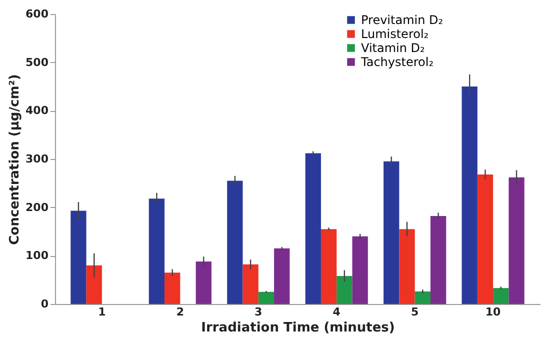  What do you see at coordinates (415, 312) in the screenshot?
I see `x-tick-label: 5` at bounding box center [415, 312].